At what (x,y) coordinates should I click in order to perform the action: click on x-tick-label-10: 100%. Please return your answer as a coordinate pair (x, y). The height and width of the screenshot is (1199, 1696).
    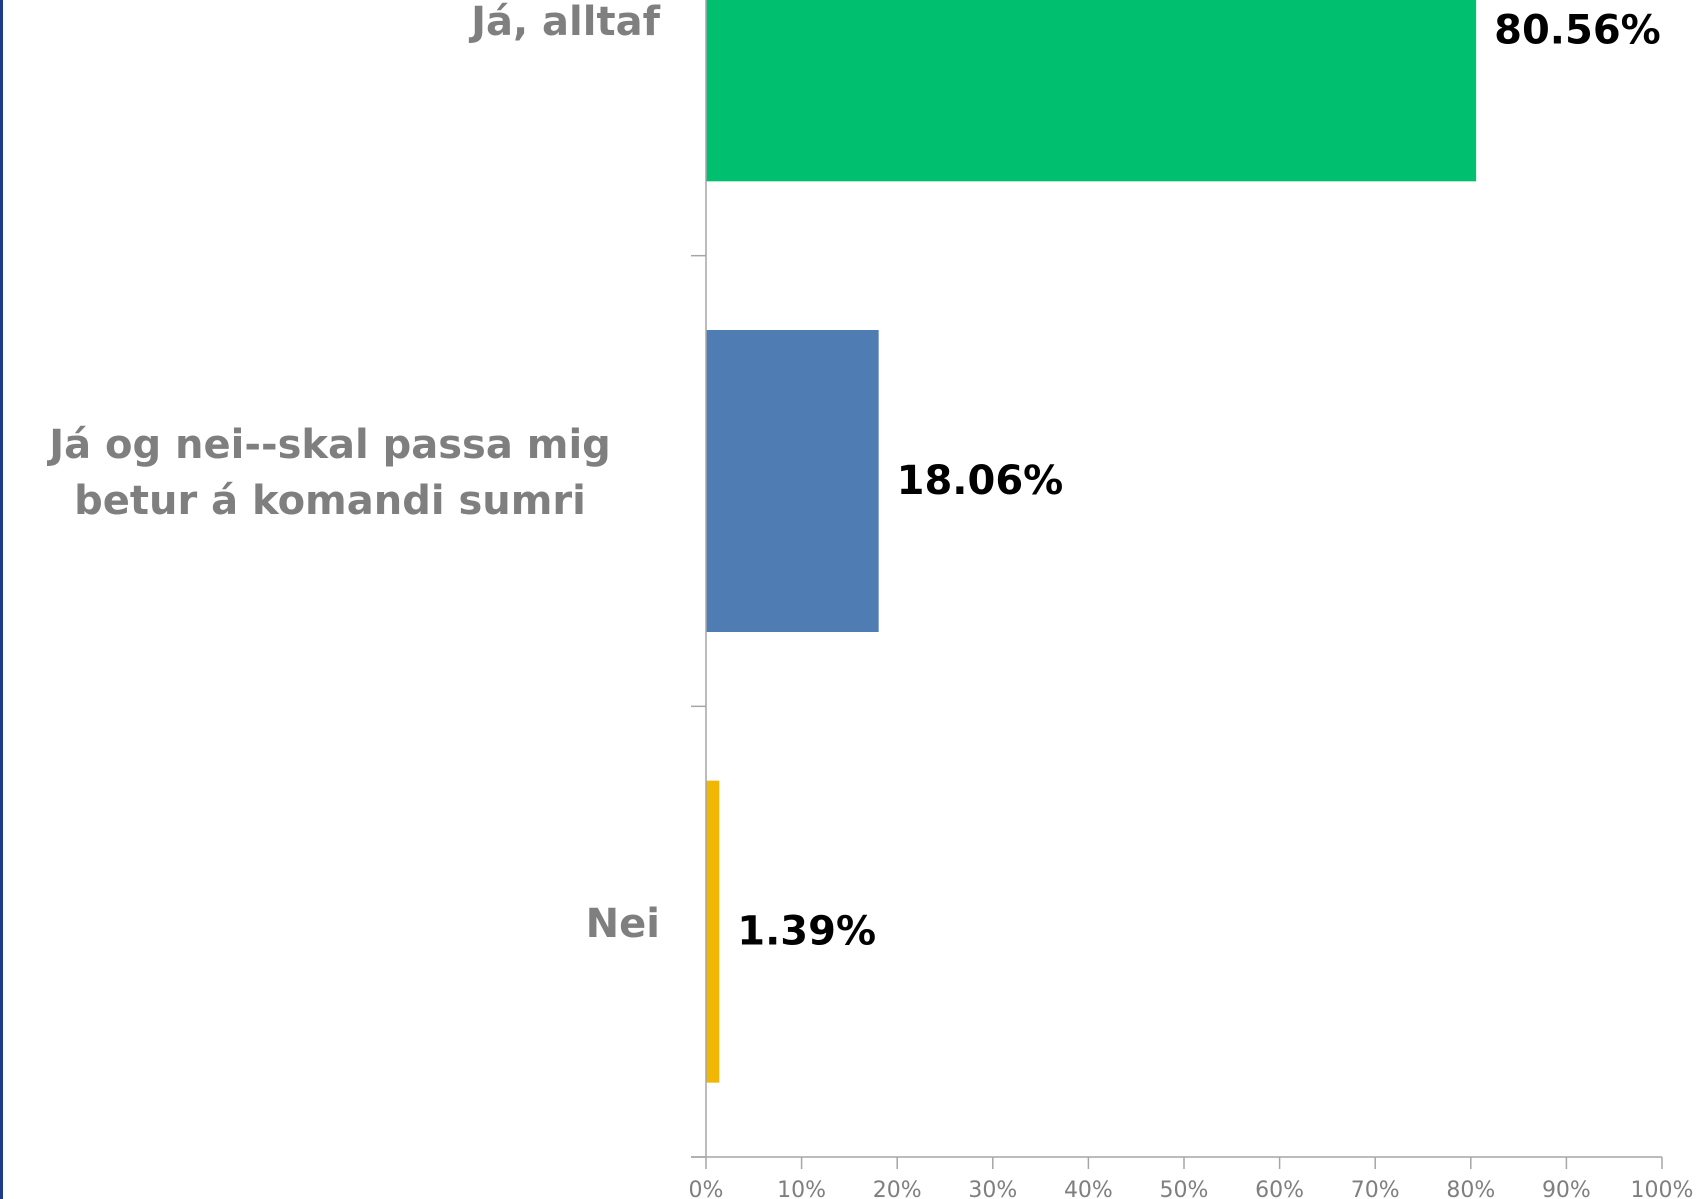
    Looking at the image, I should click on (1662, 1188).